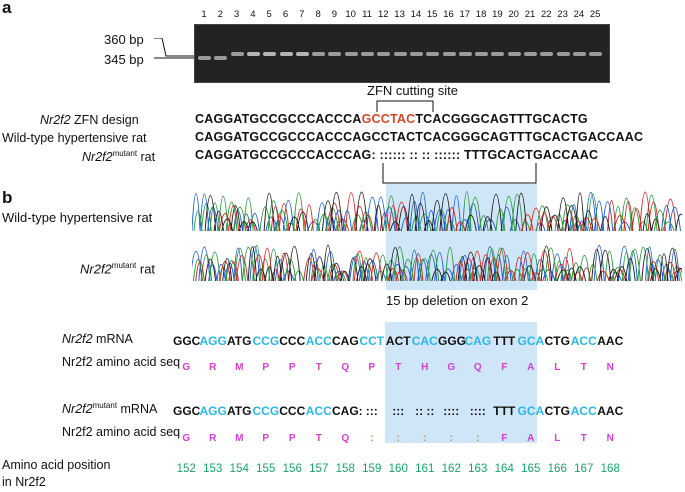 The width and height of the screenshot is (685, 492). What do you see at coordinates (443, 211) in the screenshot?
I see `trace-line` at bounding box center [443, 211].